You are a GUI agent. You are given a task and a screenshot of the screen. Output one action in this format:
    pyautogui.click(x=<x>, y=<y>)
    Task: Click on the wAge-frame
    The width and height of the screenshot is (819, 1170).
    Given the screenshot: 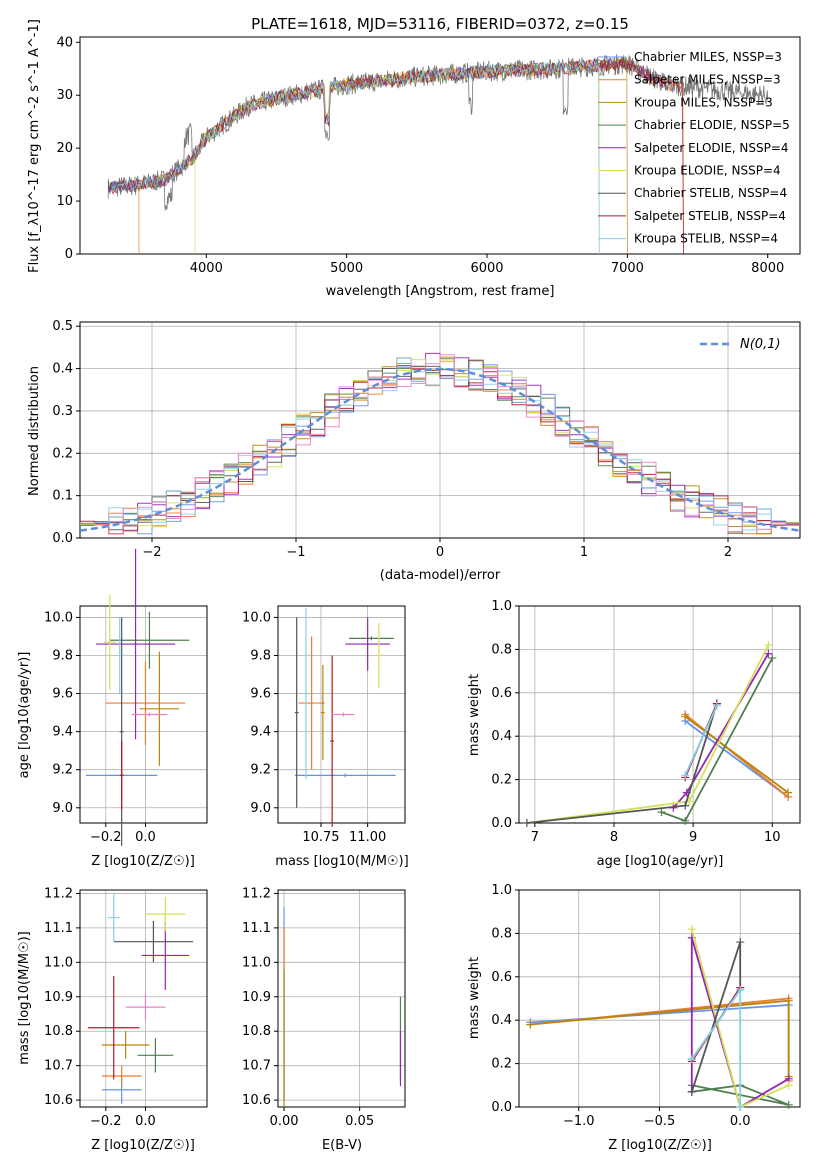 What is the action you would take?
    pyautogui.click(x=659, y=714)
    